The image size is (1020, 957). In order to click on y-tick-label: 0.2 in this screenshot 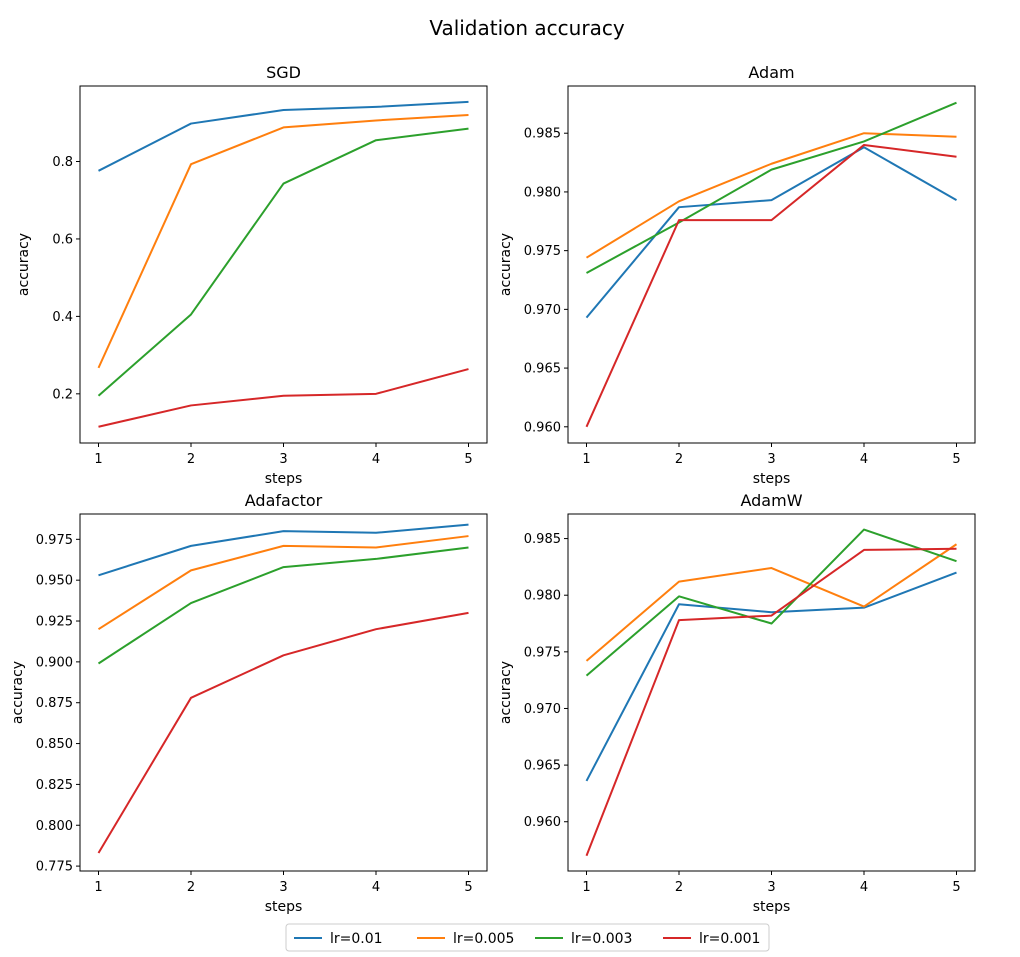, I will do `click(62, 394)`.